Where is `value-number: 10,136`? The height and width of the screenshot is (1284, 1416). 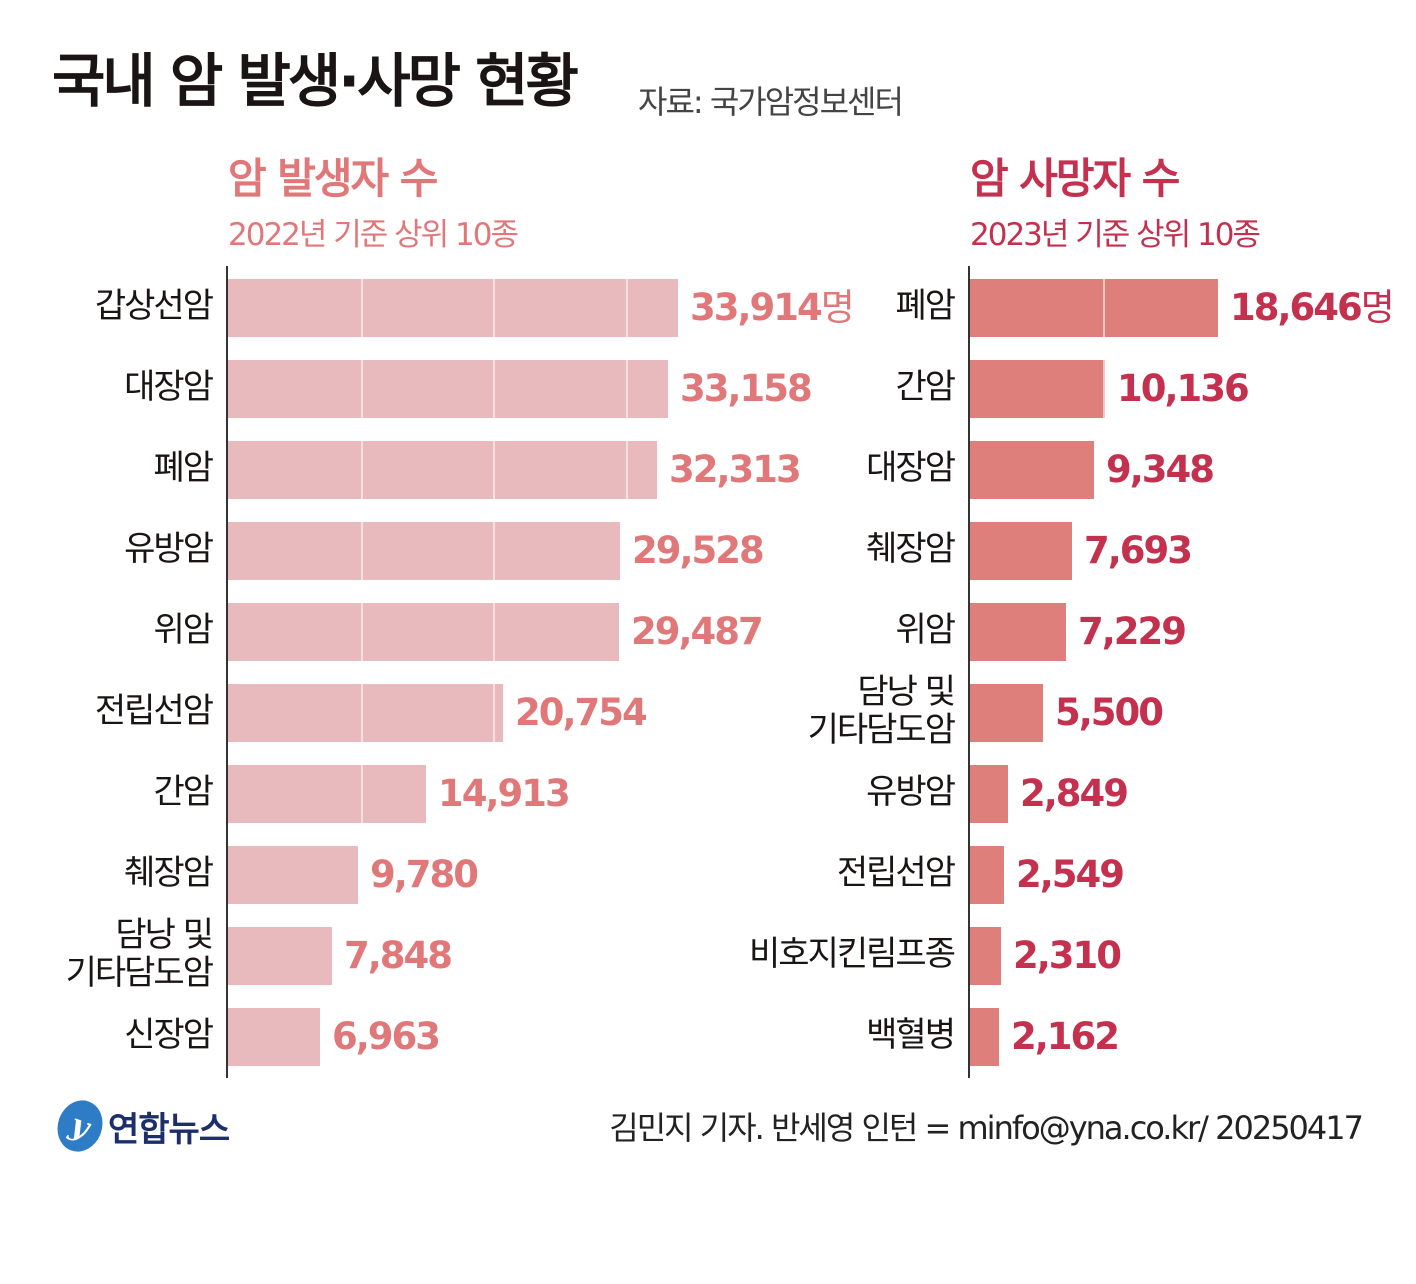 value-number: 10,136 is located at coordinates (1183, 388).